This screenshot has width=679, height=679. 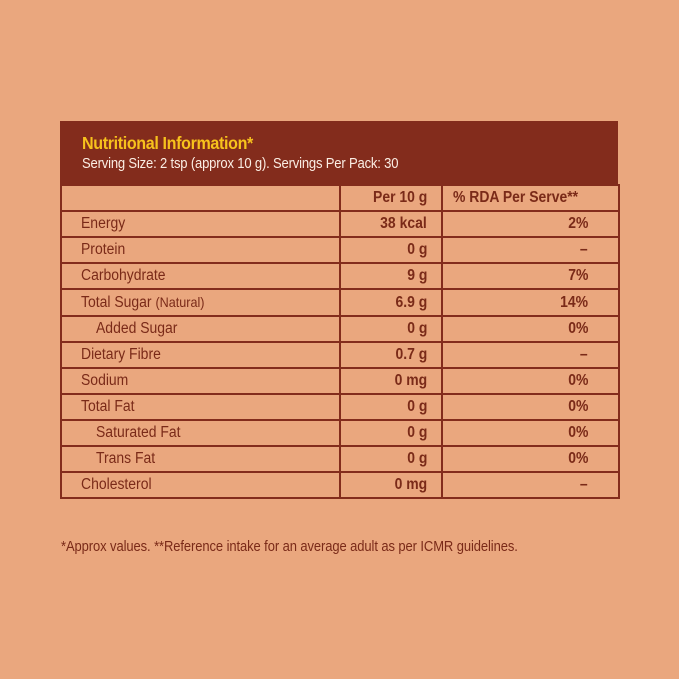 I want to click on rda-value-trans-fat: 0%, so click(x=530, y=459).